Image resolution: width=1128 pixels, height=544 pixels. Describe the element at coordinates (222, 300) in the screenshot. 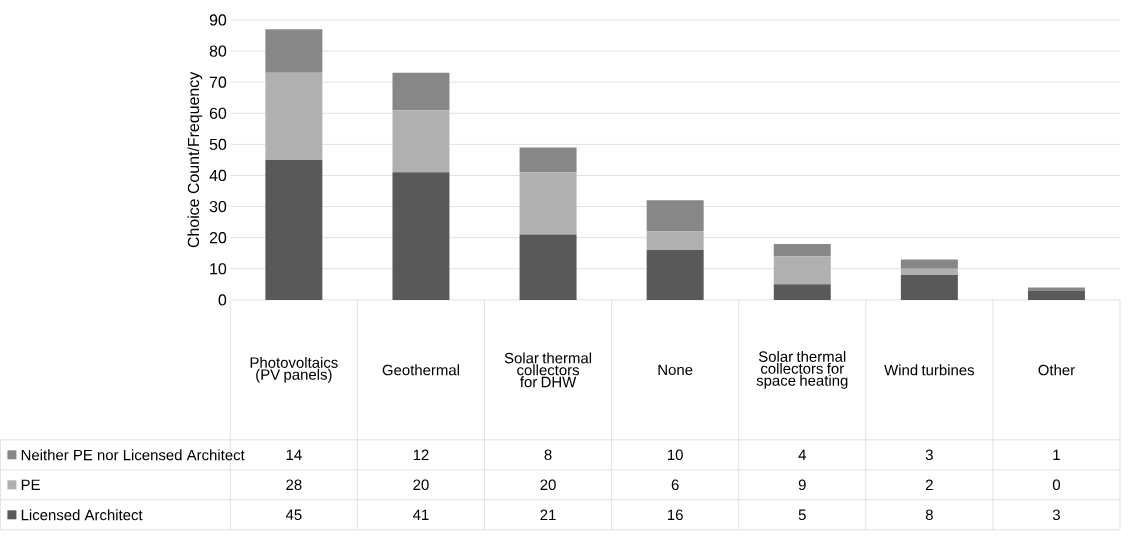

I see `y-tick-label: 0` at that location.